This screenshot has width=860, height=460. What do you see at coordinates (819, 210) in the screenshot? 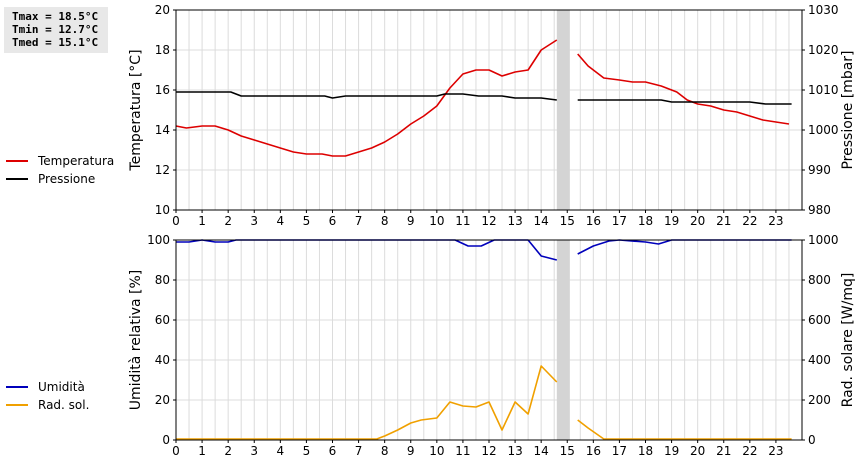
I see `y-tick-label-right: 980` at bounding box center [819, 210].